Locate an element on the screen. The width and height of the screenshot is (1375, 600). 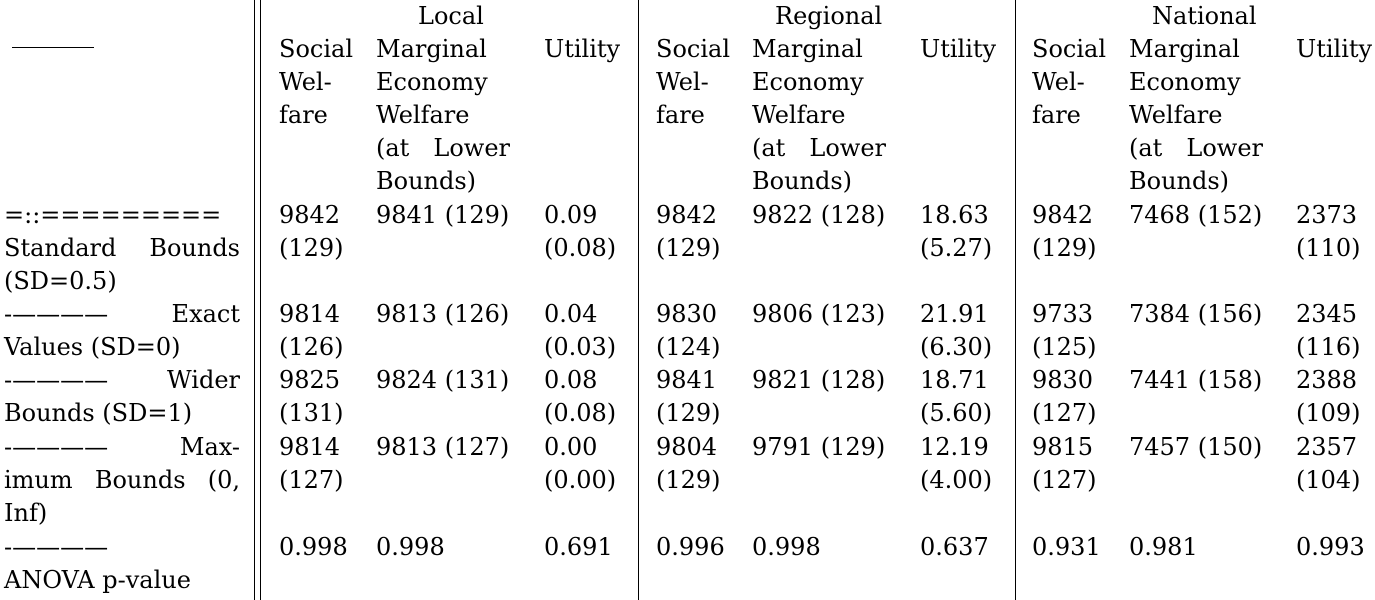
cell-me-regional: 9791 (129) is located at coordinates (819, 447).